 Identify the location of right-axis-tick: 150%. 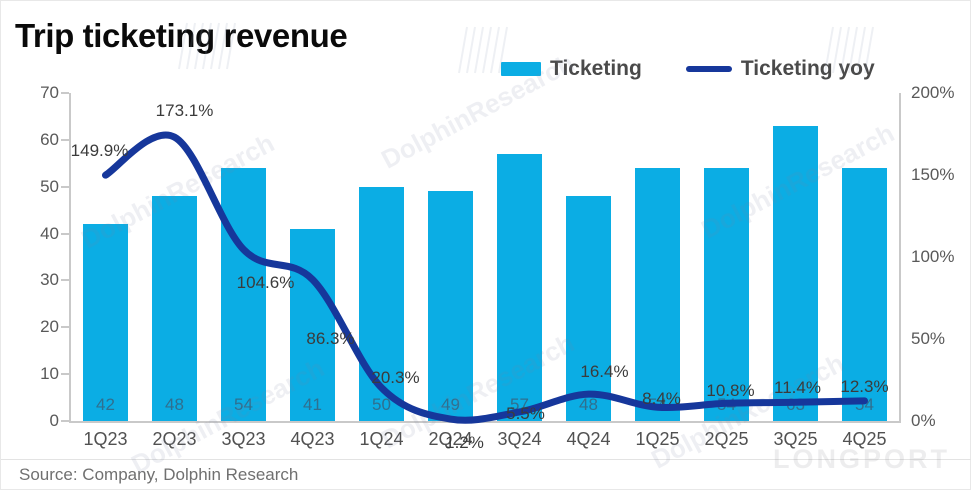
(933, 174).